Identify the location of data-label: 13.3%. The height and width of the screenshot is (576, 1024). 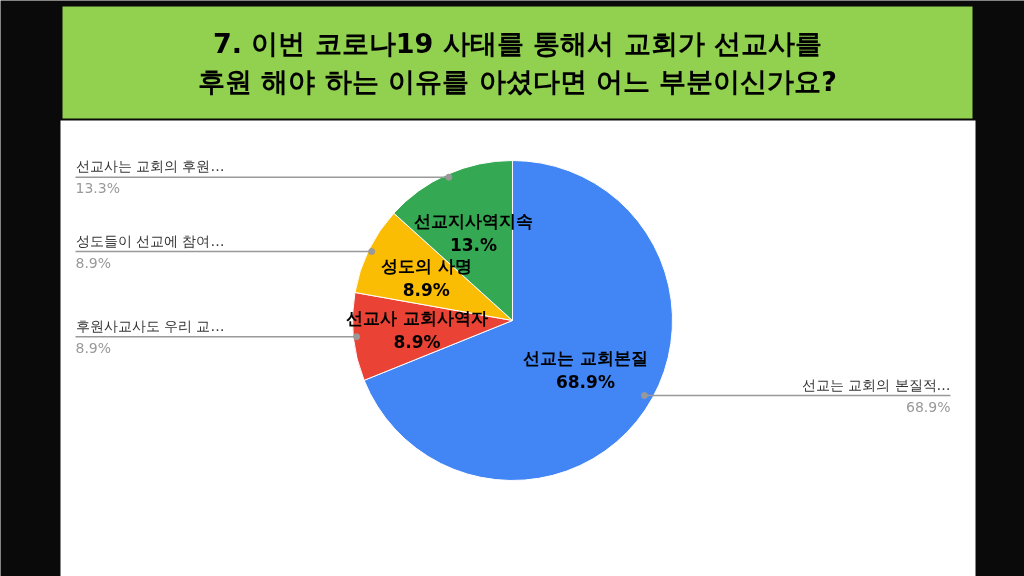
(97, 188).